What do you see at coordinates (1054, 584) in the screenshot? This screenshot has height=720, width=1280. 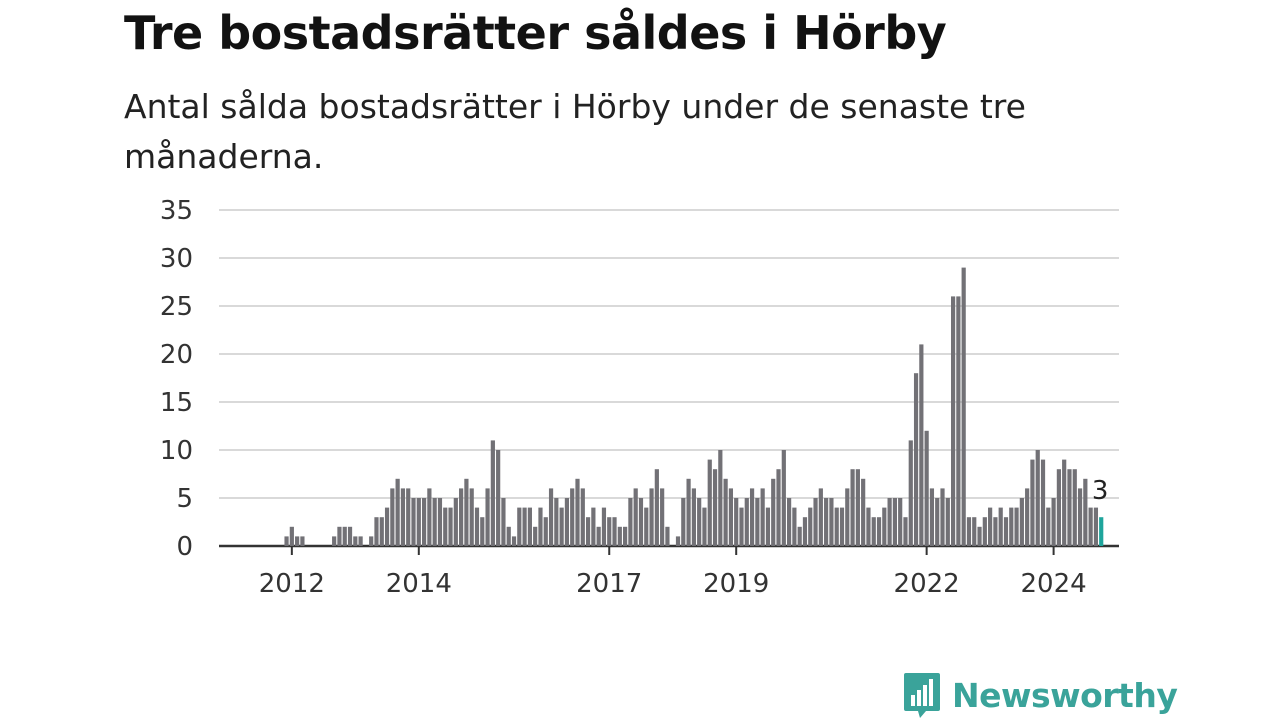 I see `x-tick-label: 2024` at bounding box center [1054, 584].